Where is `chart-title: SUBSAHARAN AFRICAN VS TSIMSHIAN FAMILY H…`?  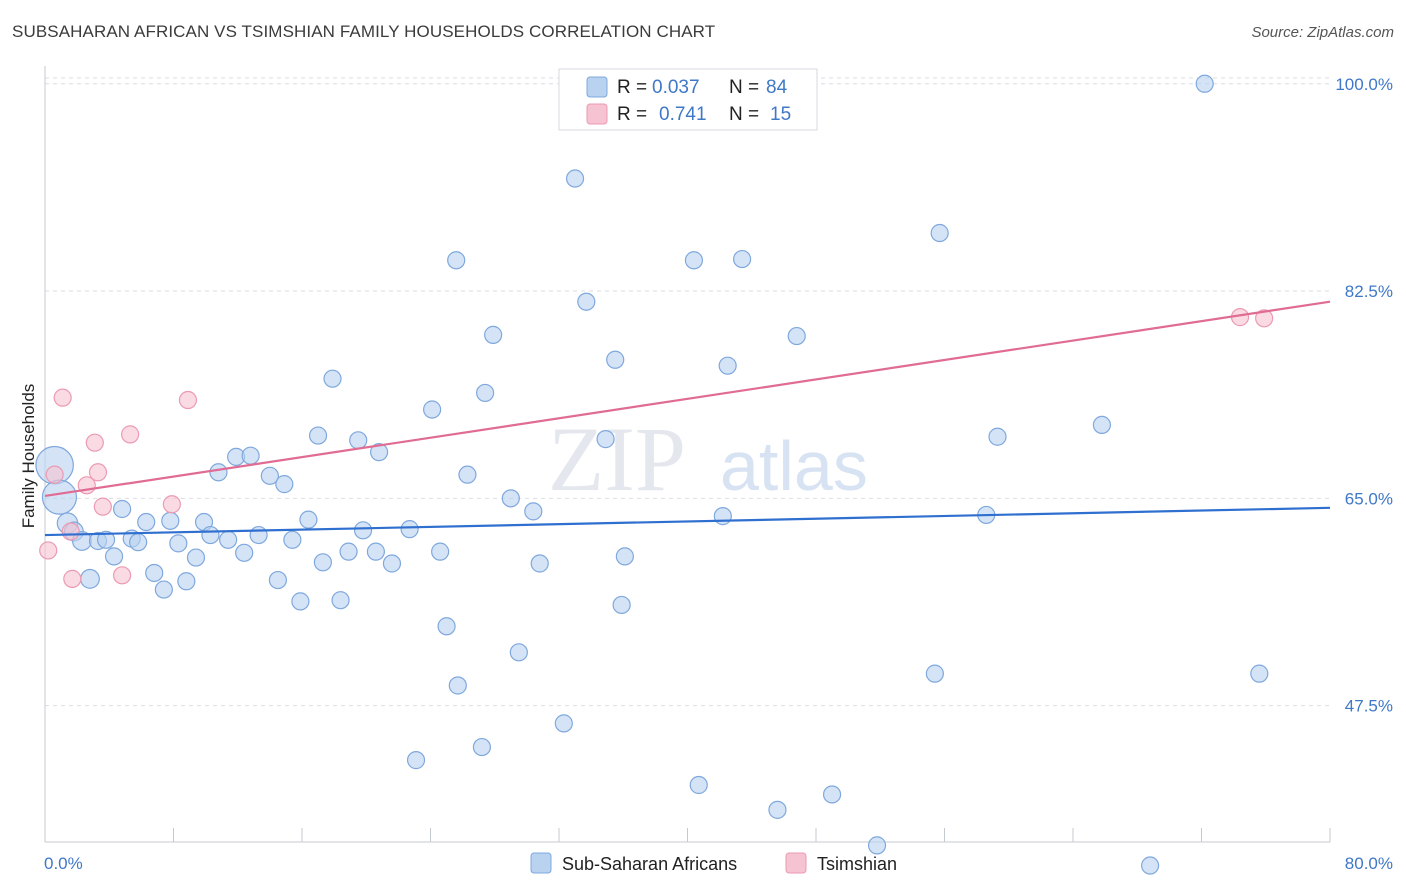 chart-title: SUBSAHARAN AFRICAN VS TSIMSHIAN FAMILY H… is located at coordinates (364, 31).